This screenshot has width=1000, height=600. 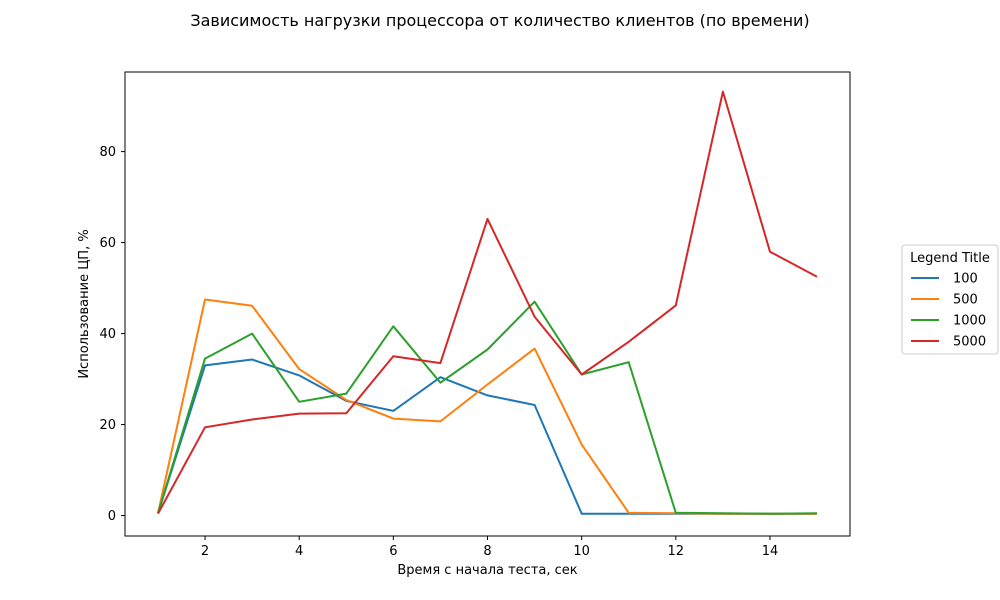 I want to click on legend-label-500: 500, so click(x=965, y=300).